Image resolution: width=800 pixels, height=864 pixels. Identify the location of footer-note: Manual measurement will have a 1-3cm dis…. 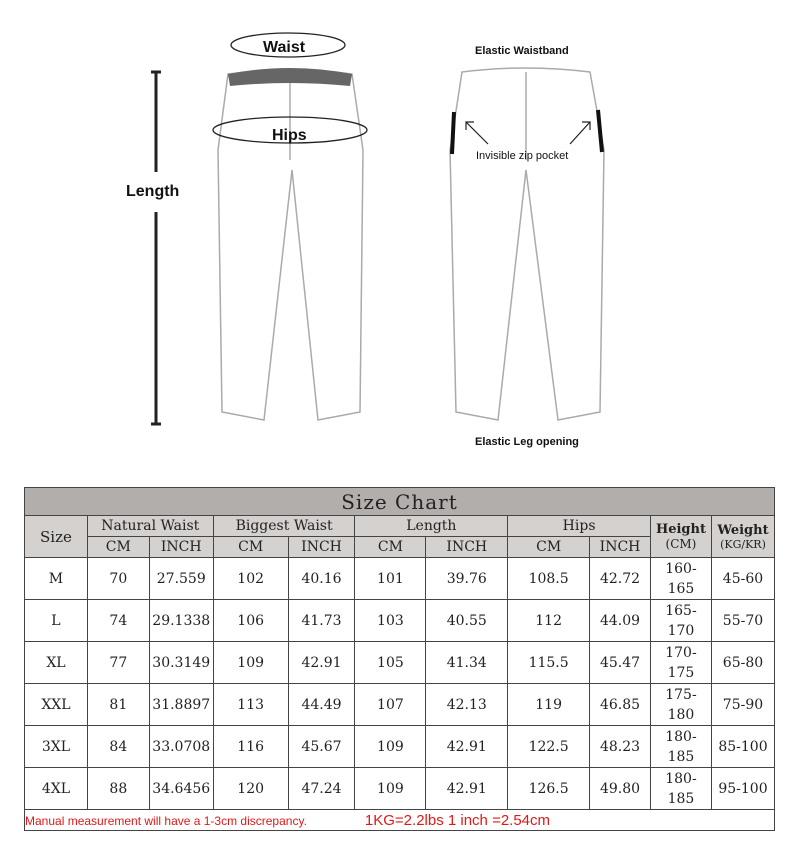
(399, 820).